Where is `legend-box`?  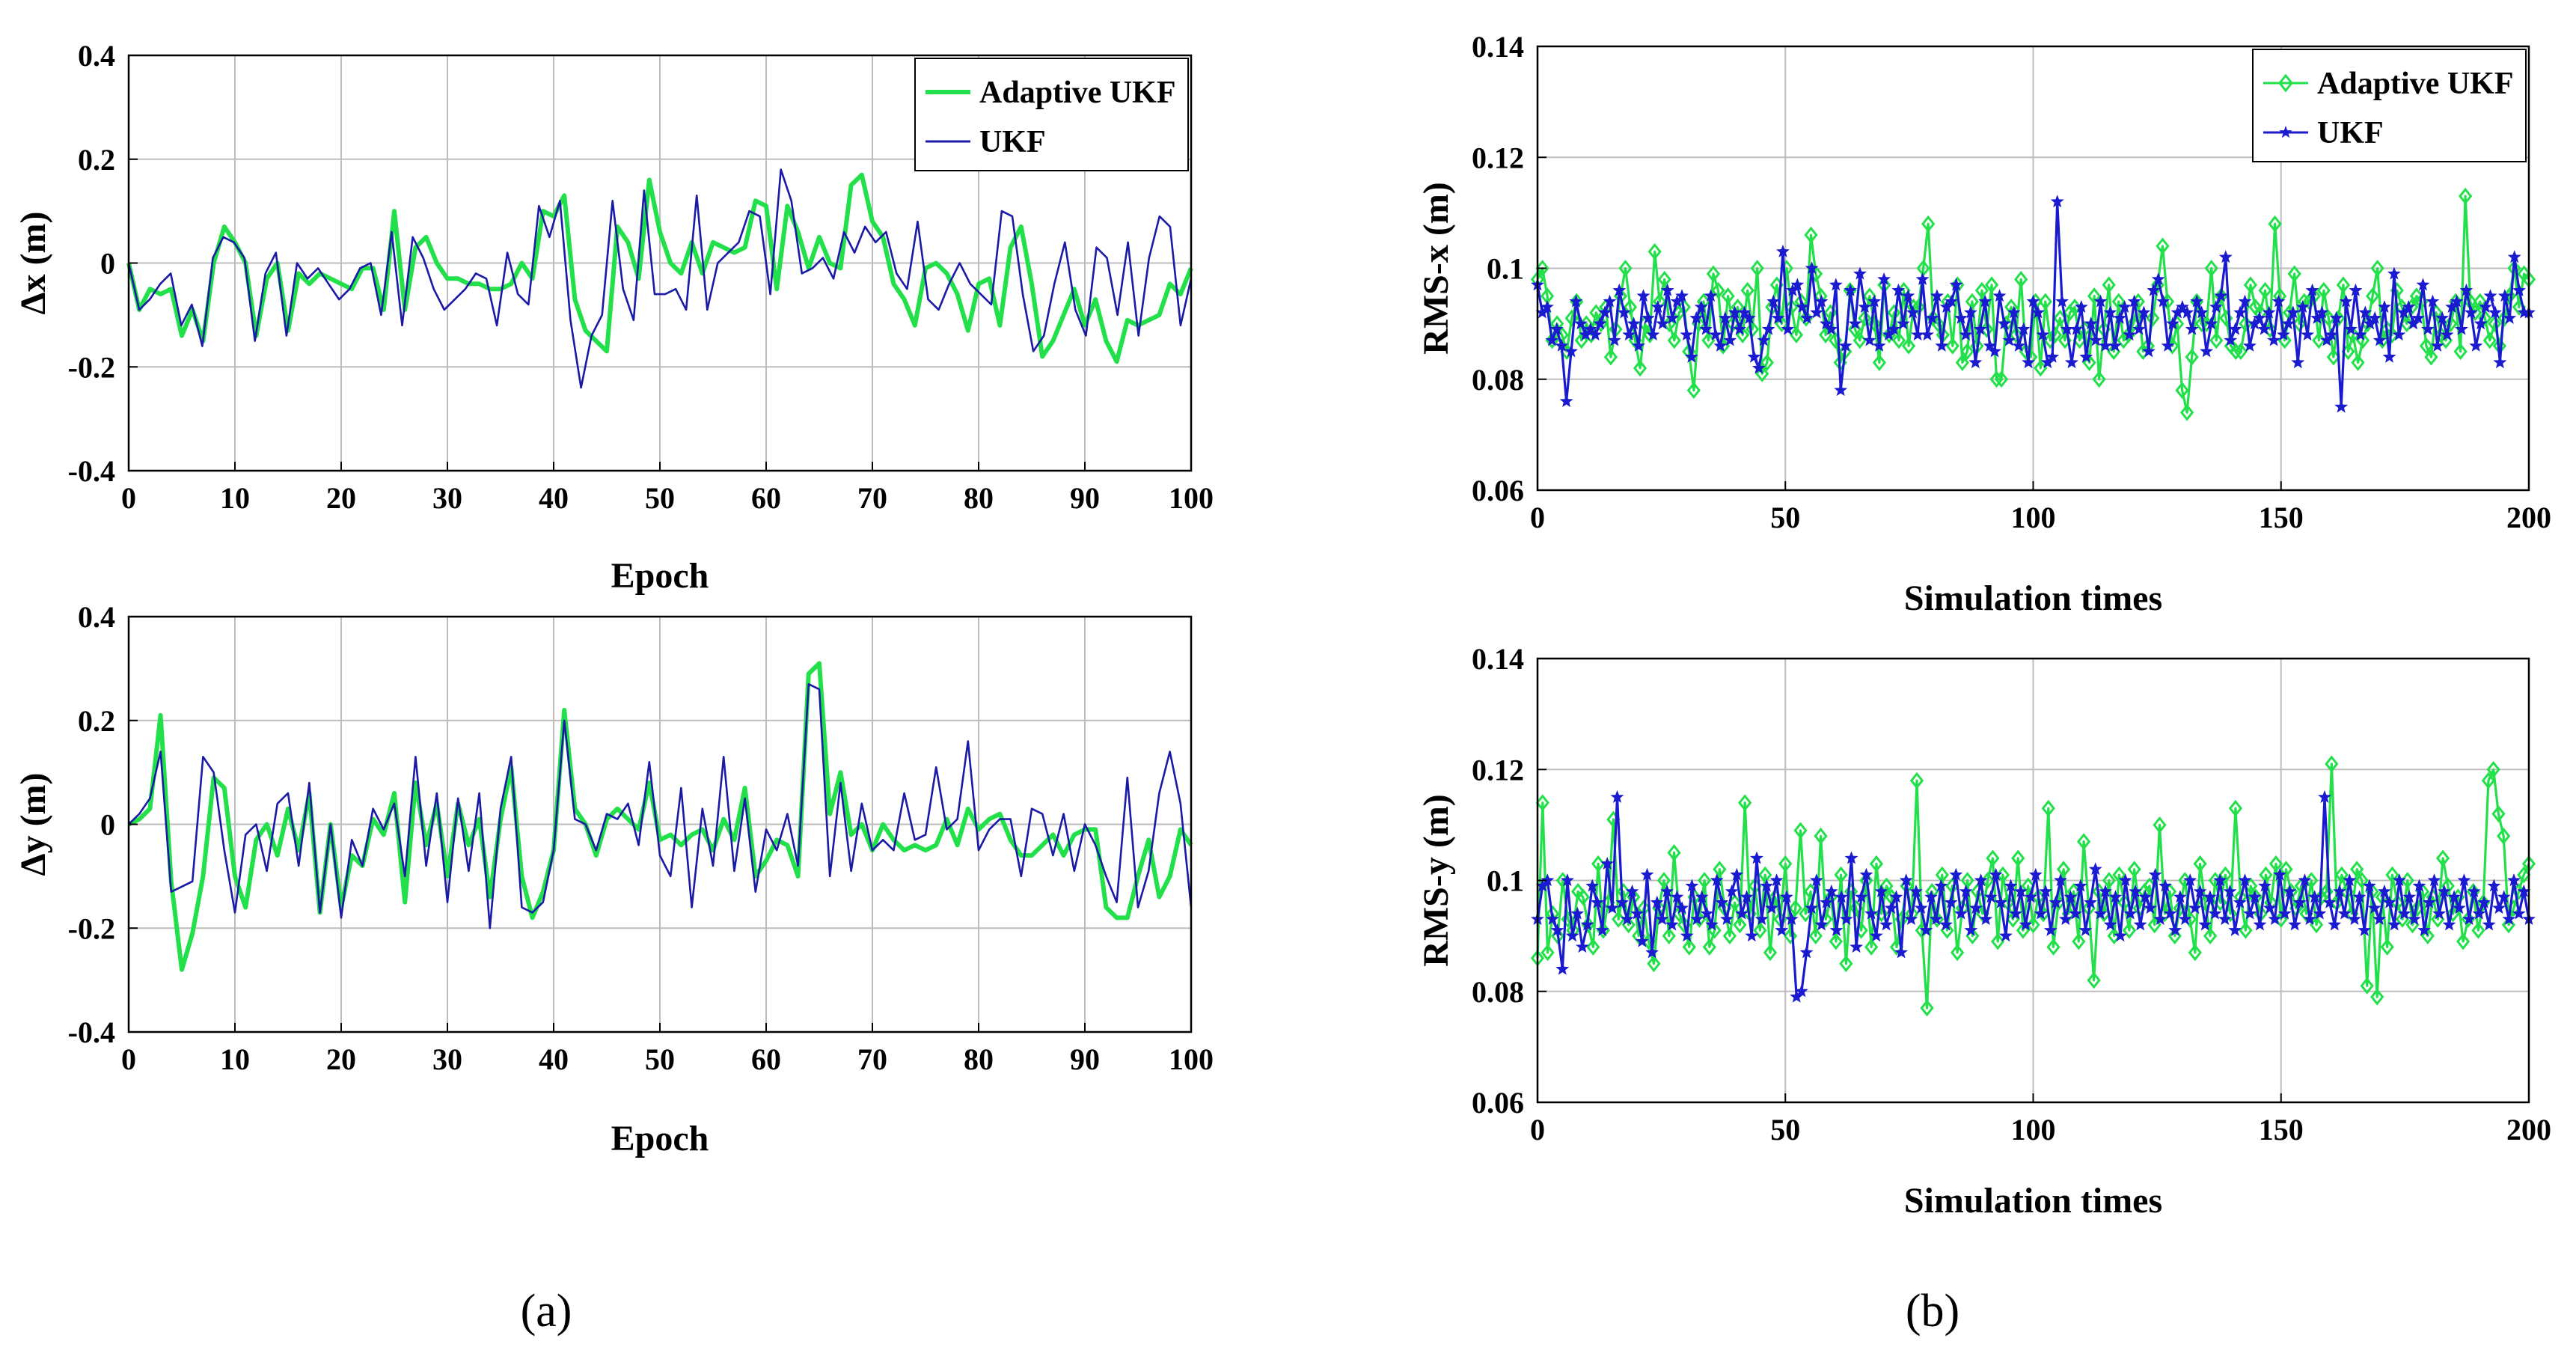
legend-box is located at coordinates (2389, 105).